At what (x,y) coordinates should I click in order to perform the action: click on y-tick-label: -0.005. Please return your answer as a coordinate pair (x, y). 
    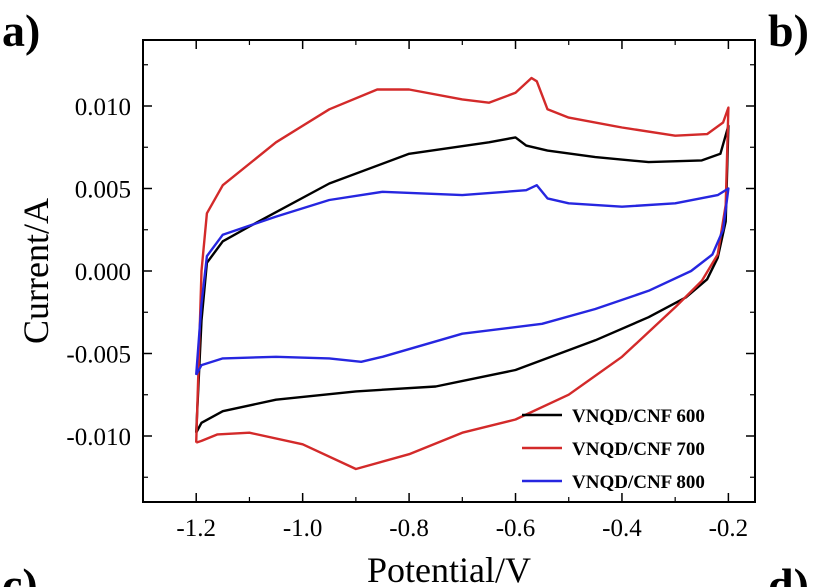
    Looking at the image, I should click on (98, 355).